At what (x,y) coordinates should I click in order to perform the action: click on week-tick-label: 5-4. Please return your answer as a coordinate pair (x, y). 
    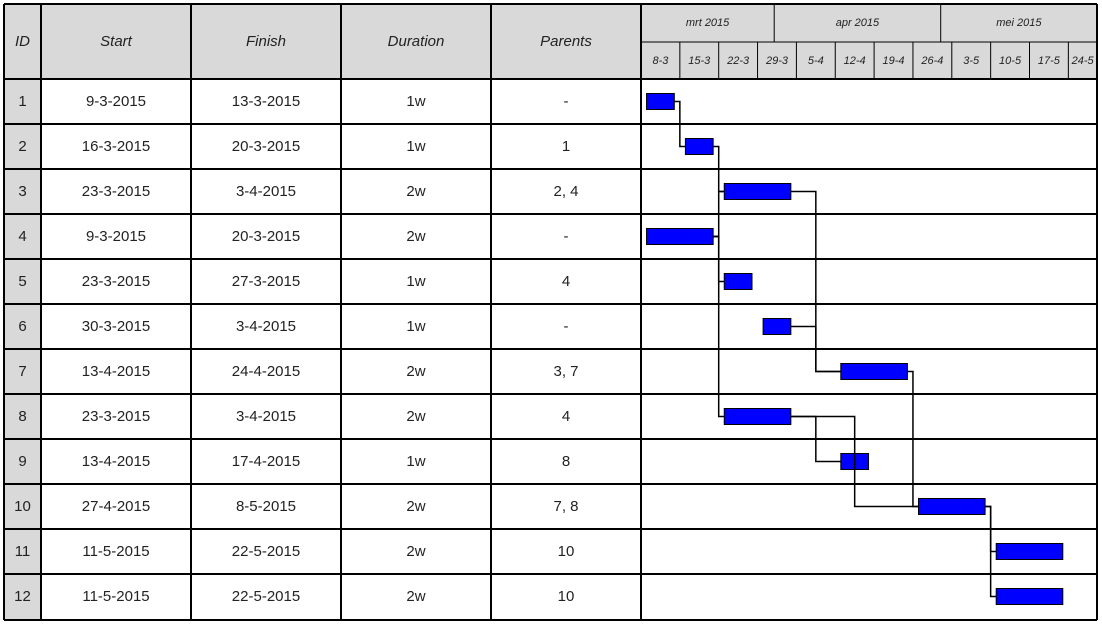
    Looking at the image, I should click on (815, 60).